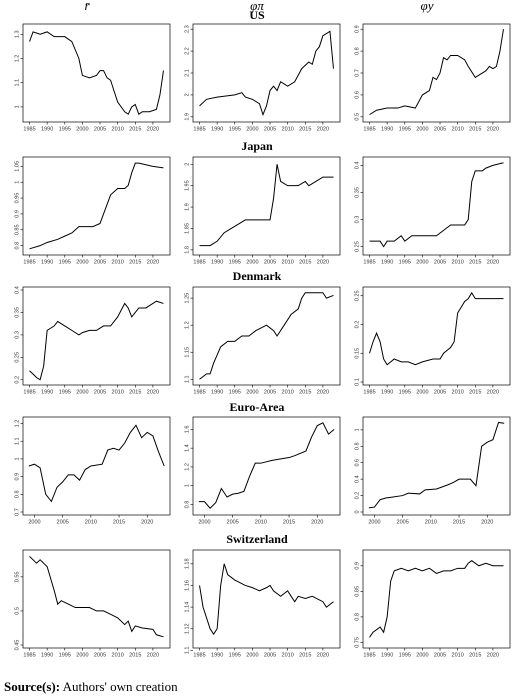 Image resolution: width=520 pixels, height=697 pixels. I want to click on y-tick-label: 1.14, so click(187, 607).